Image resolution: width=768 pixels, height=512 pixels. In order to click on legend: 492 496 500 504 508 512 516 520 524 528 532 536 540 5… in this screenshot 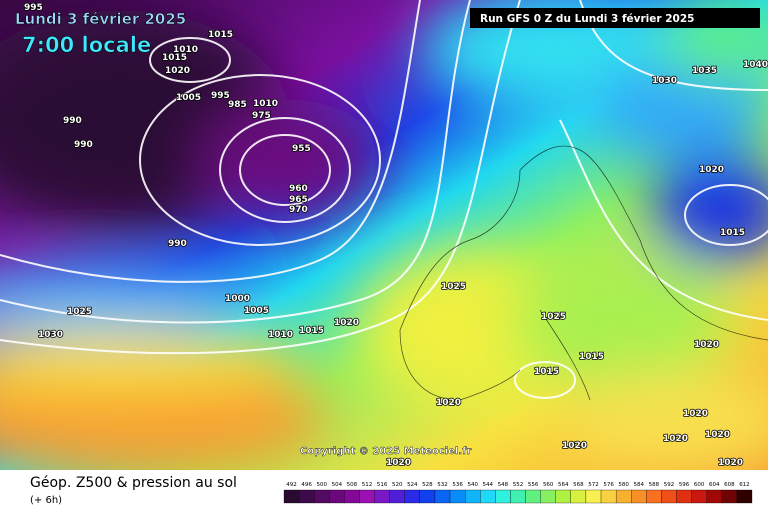, I will do `click(518, 493)`.